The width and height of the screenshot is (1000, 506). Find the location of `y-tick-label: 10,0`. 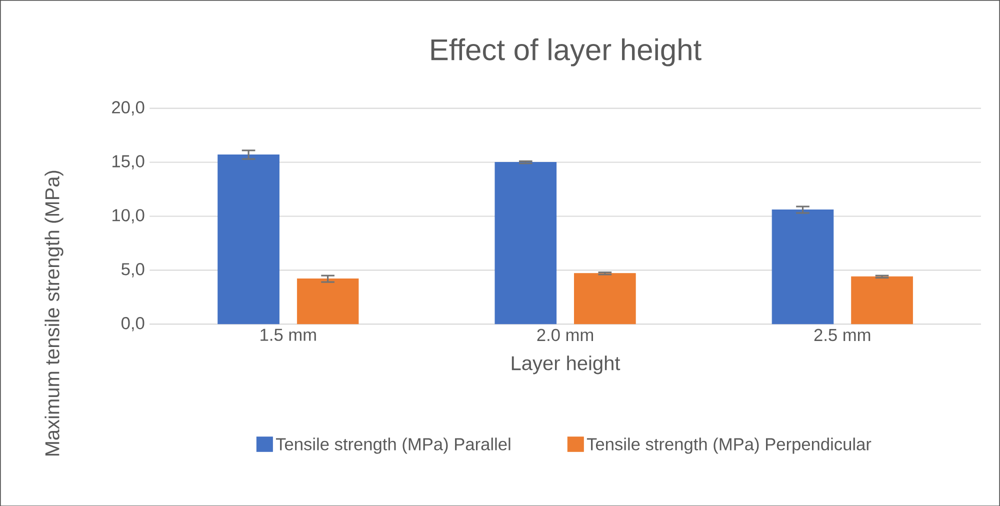

y-tick-label: 10,0 is located at coordinates (128, 216).